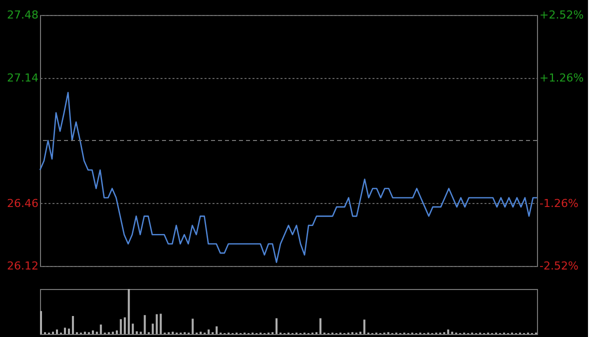 The image size is (600, 337). What do you see at coordinates (562, 77) in the screenshot?
I see `y2-tick-label: +1.26%` at bounding box center [562, 77].